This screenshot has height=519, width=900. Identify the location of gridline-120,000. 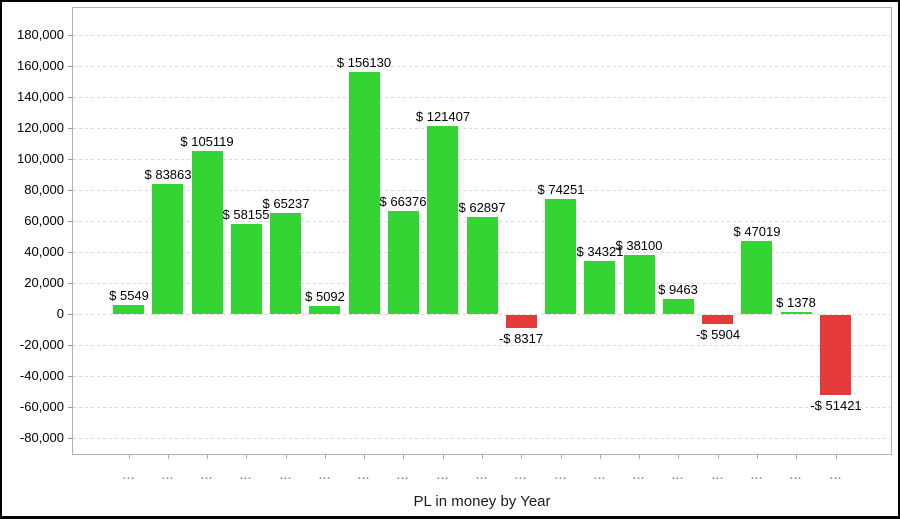
(482, 128).